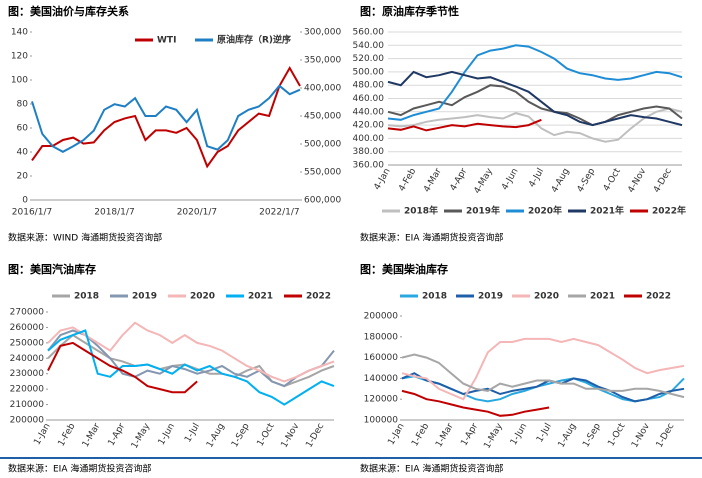  I want to click on y-tick-label: 260000, so click(27, 328).